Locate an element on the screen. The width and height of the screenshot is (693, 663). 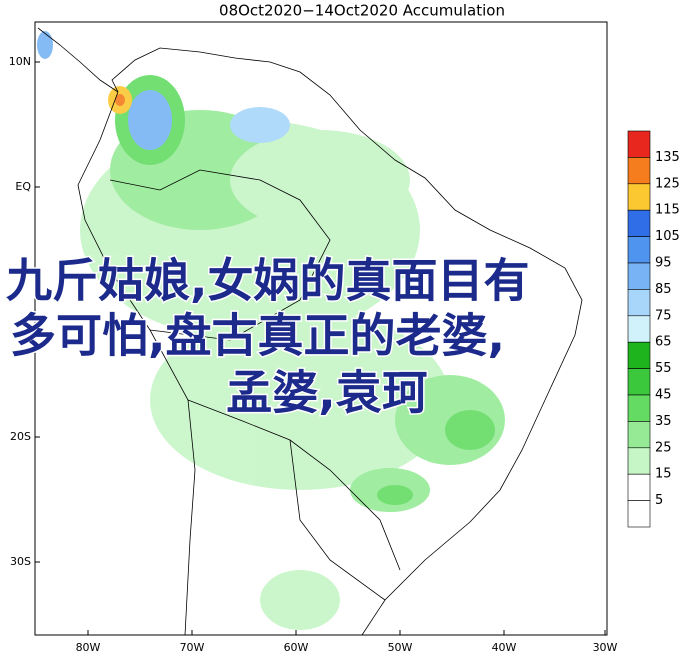
legend-label: 85 is located at coordinates (663, 289).